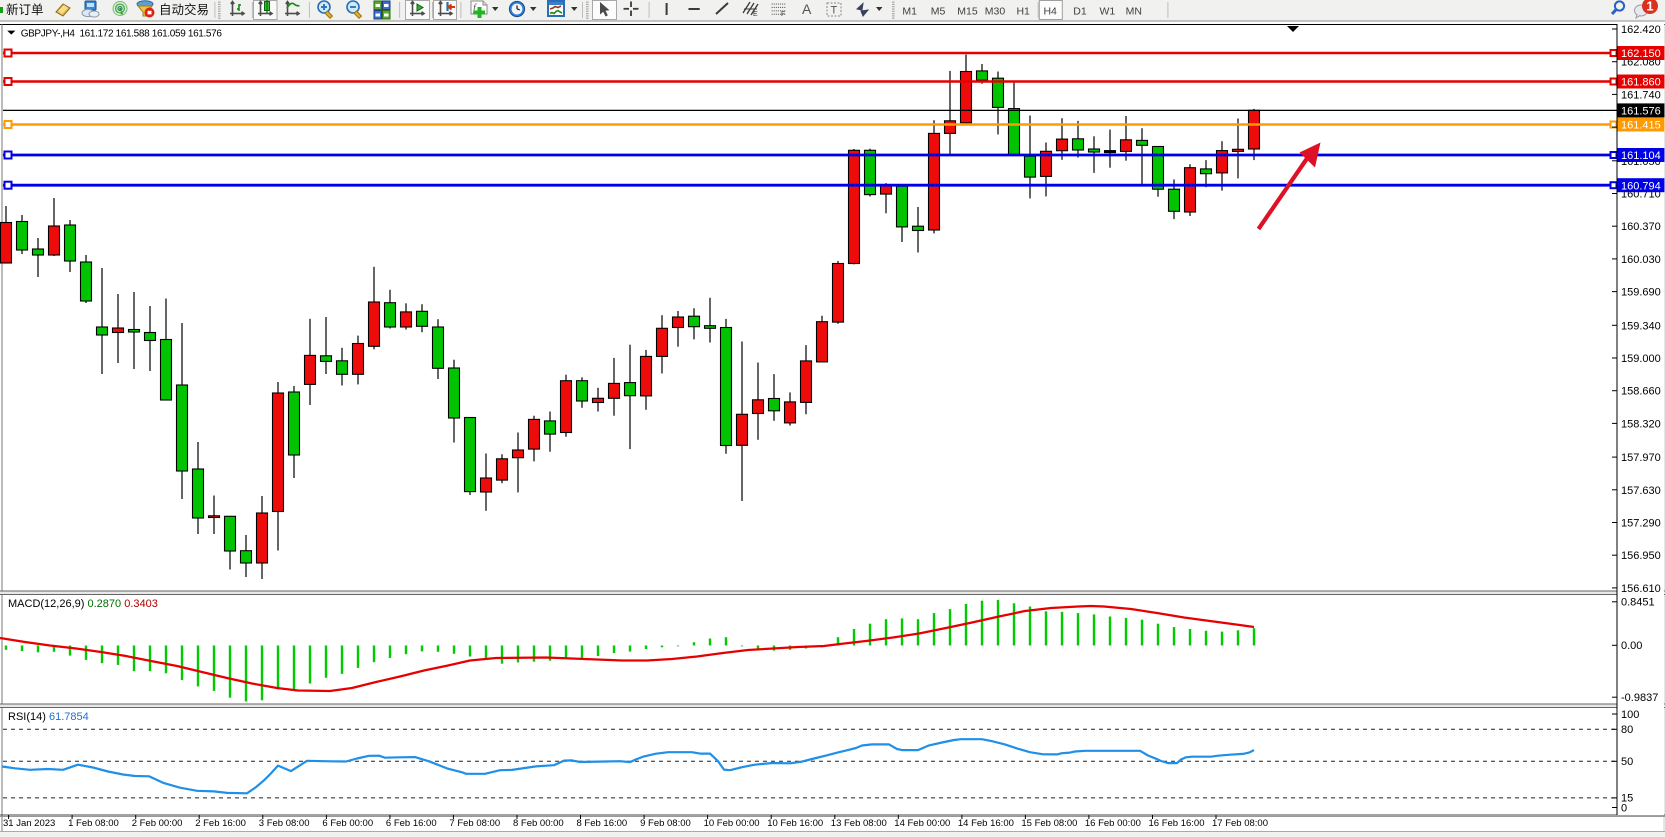 The image size is (1665, 837). I want to click on svg-text: 160.794, so click(1641, 186).